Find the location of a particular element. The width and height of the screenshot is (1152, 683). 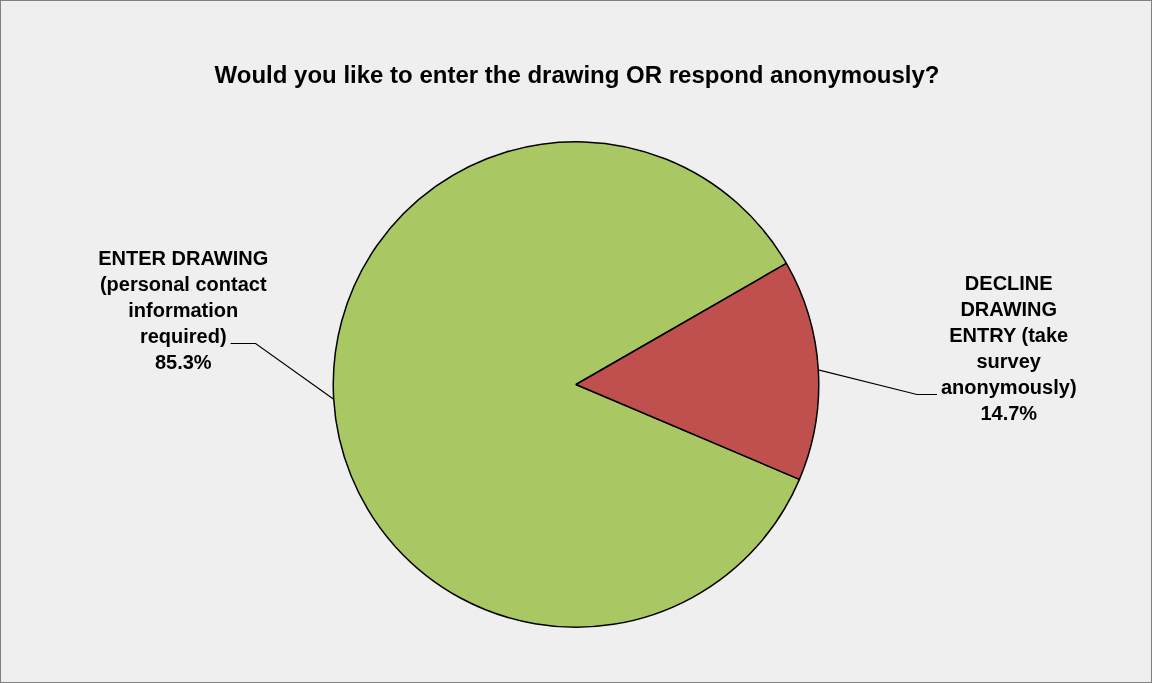

chart-title: Would you like to enter the drawing OR respond anonymously? is located at coordinates (577, 74).